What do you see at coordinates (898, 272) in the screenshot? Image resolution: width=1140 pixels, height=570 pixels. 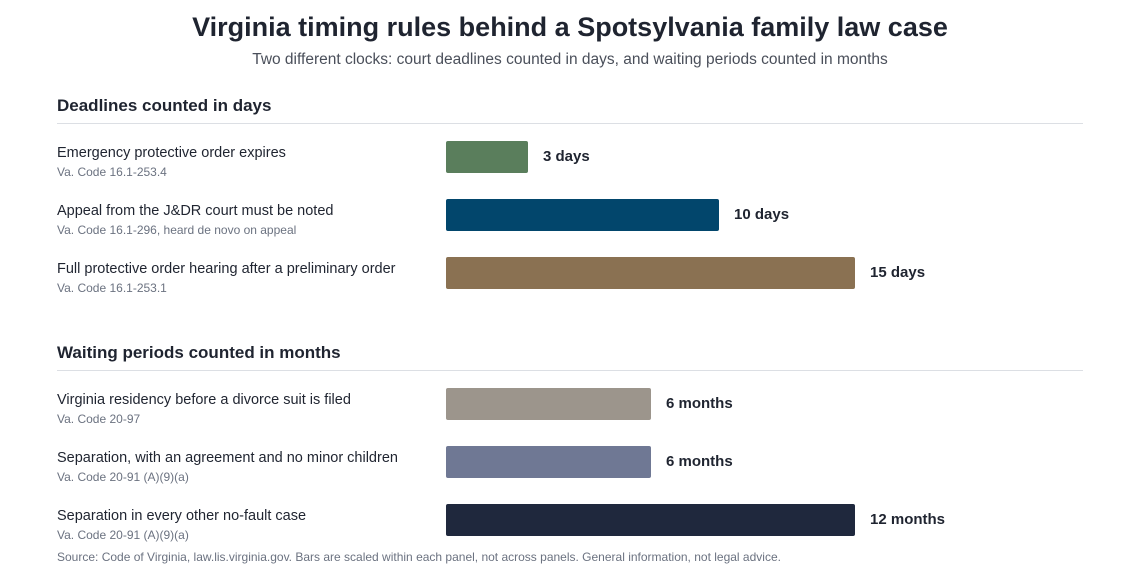 I see `bar-value-label: 15 days` at bounding box center [898, 272].